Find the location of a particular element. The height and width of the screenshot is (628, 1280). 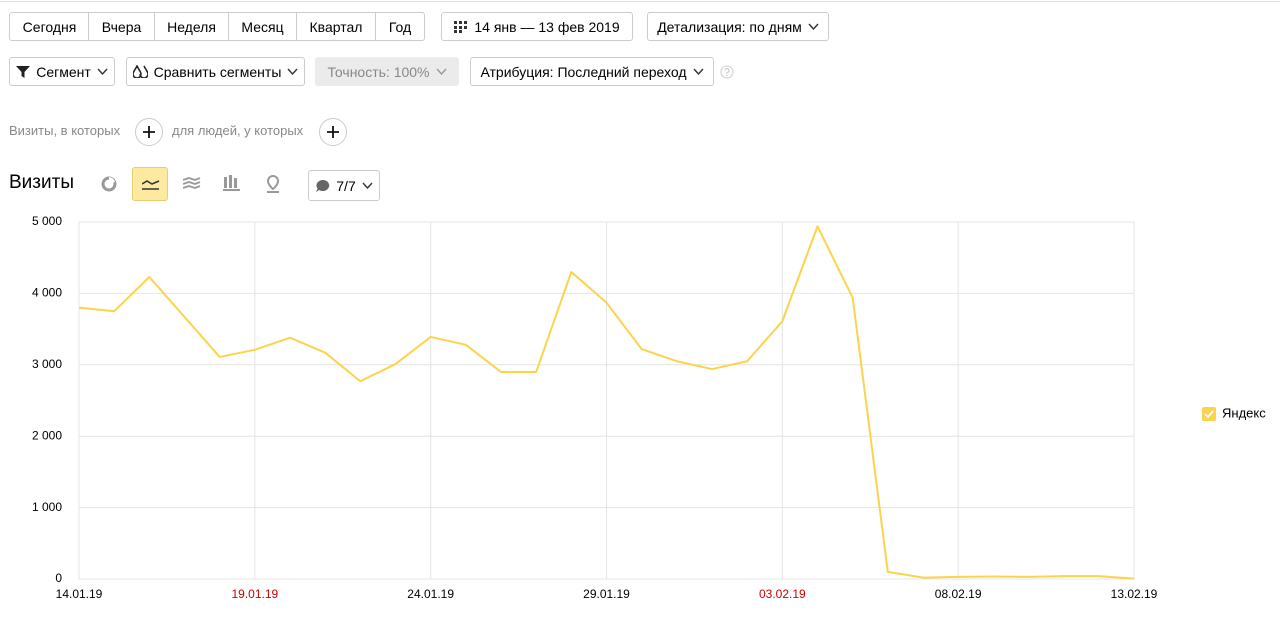

detail-select: Детализация: по дням is located at coordinates (738, 26).